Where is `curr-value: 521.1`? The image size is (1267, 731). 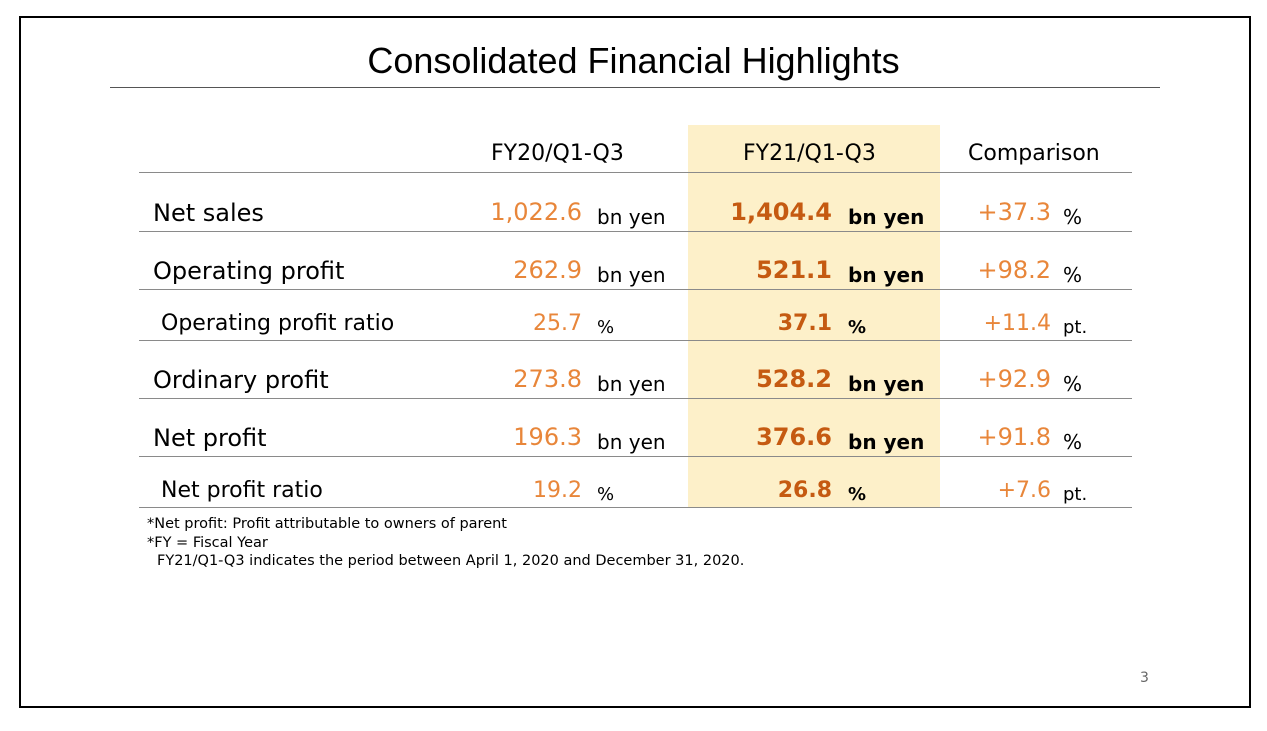 curr-value: 521.1 is located at coordinates (794, 270).